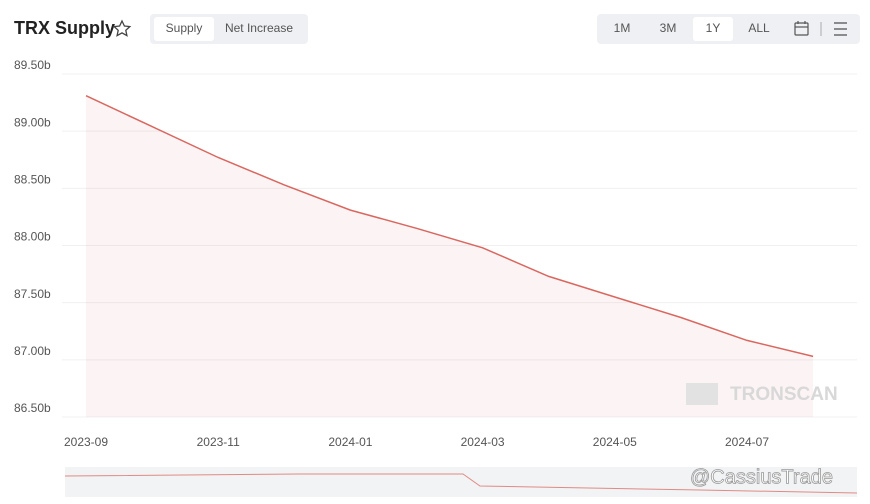 The width and height of the screenshot is (870, 504). What do you see at coordinates (759, 28) in the screenshot?
I see `range-button: ALL` at bounding box center [759, 28].